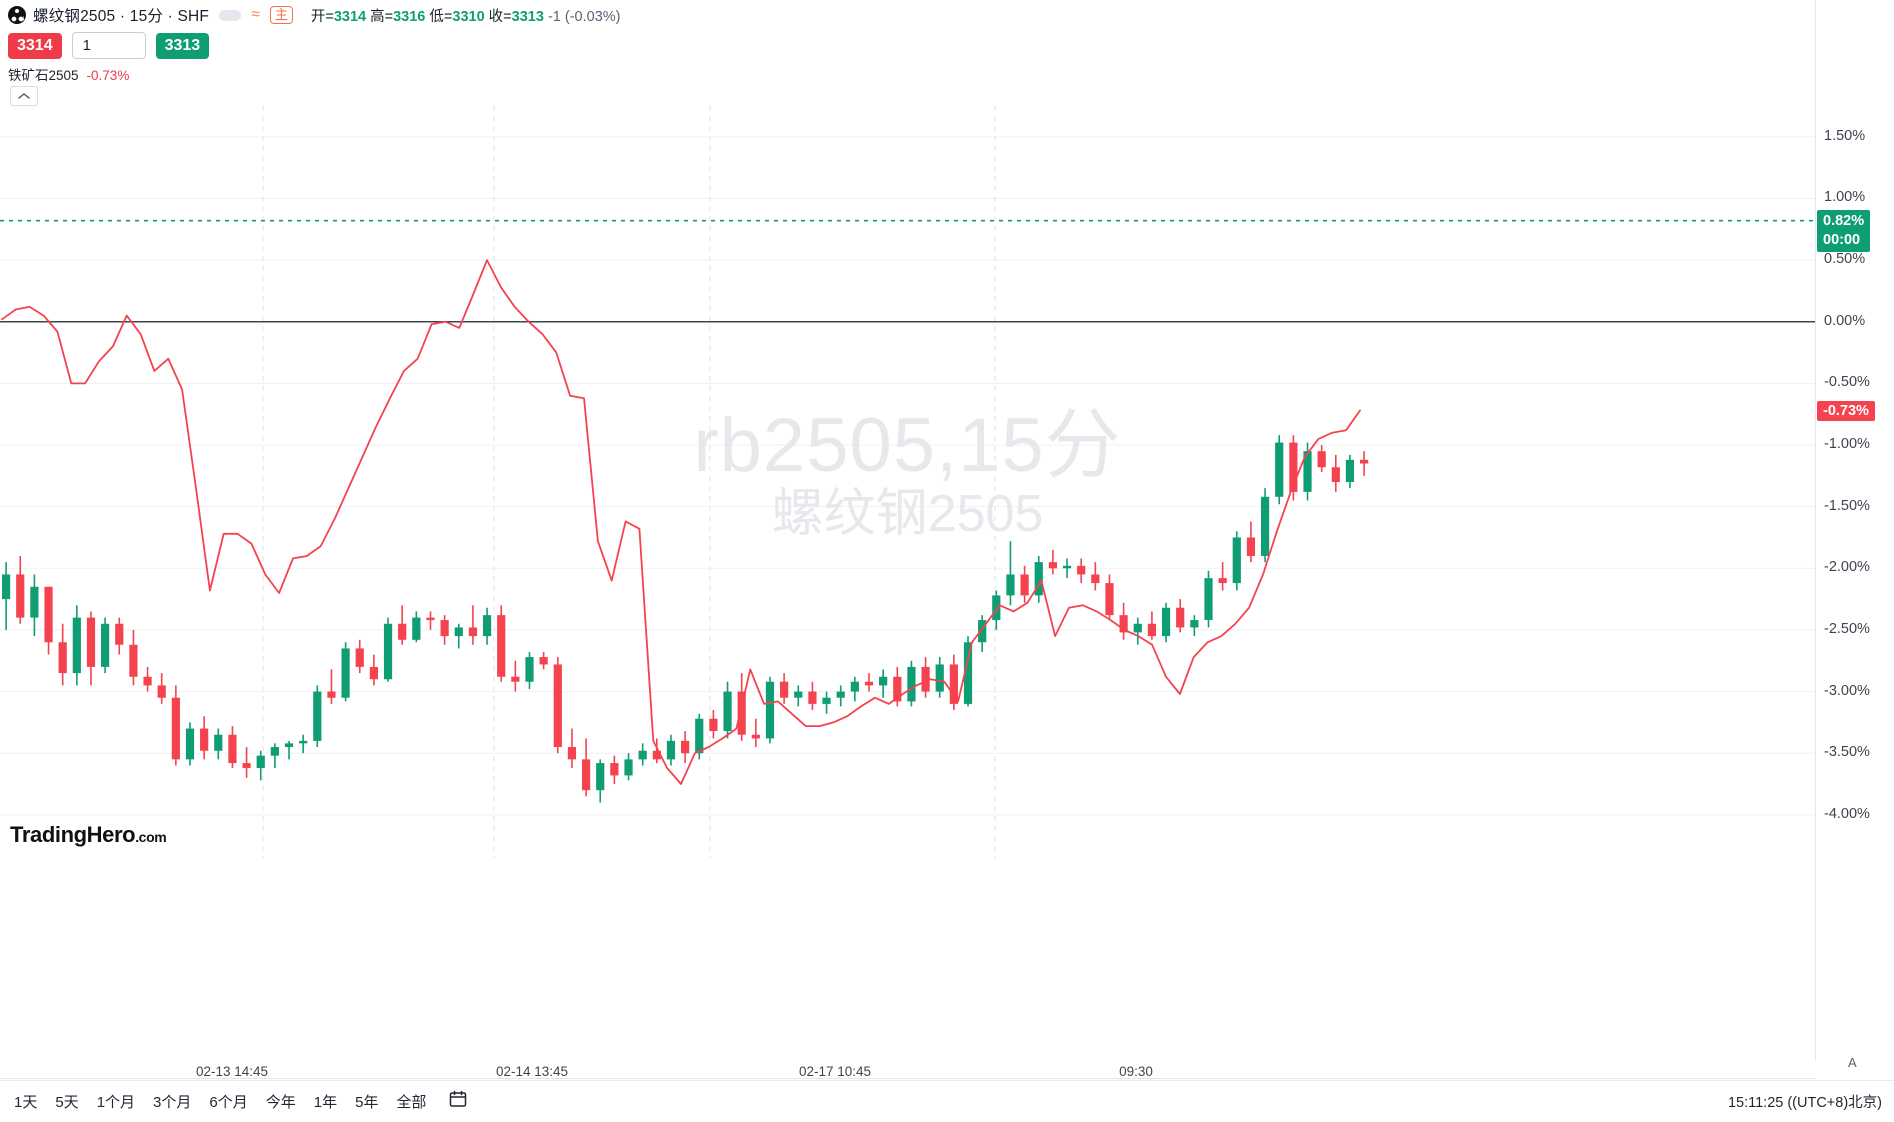  Describe the element at coordinates (907, 1062) in the screenshot. I see `time-axis: 02-13 14:45 02-14 13:45 02-17 10:45 09:30` at that location.